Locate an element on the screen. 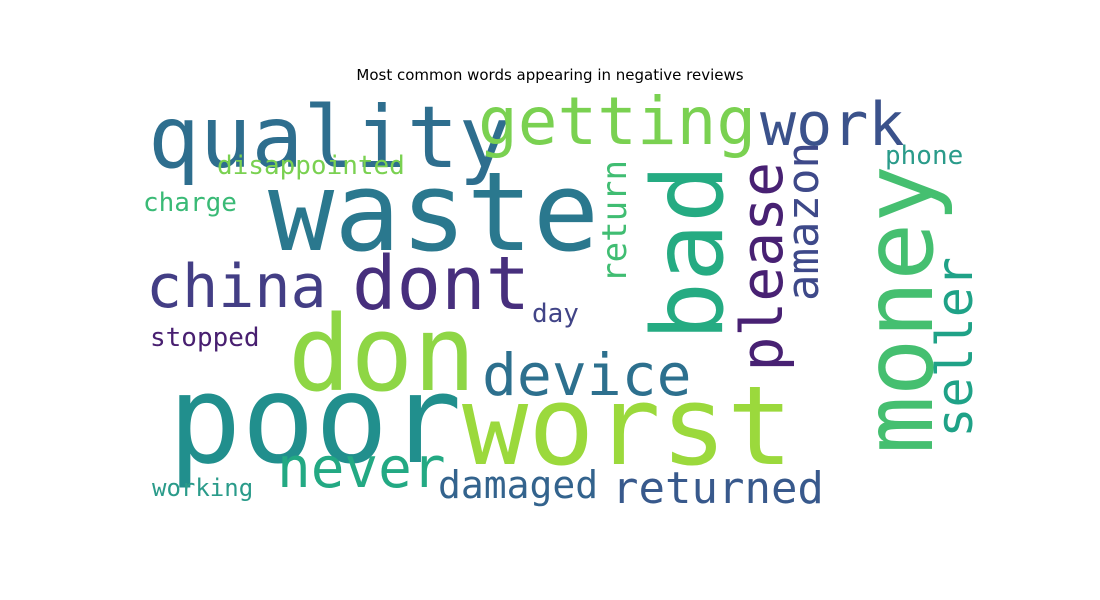  word-damaged: damaged is located at coordinates (518, 485).